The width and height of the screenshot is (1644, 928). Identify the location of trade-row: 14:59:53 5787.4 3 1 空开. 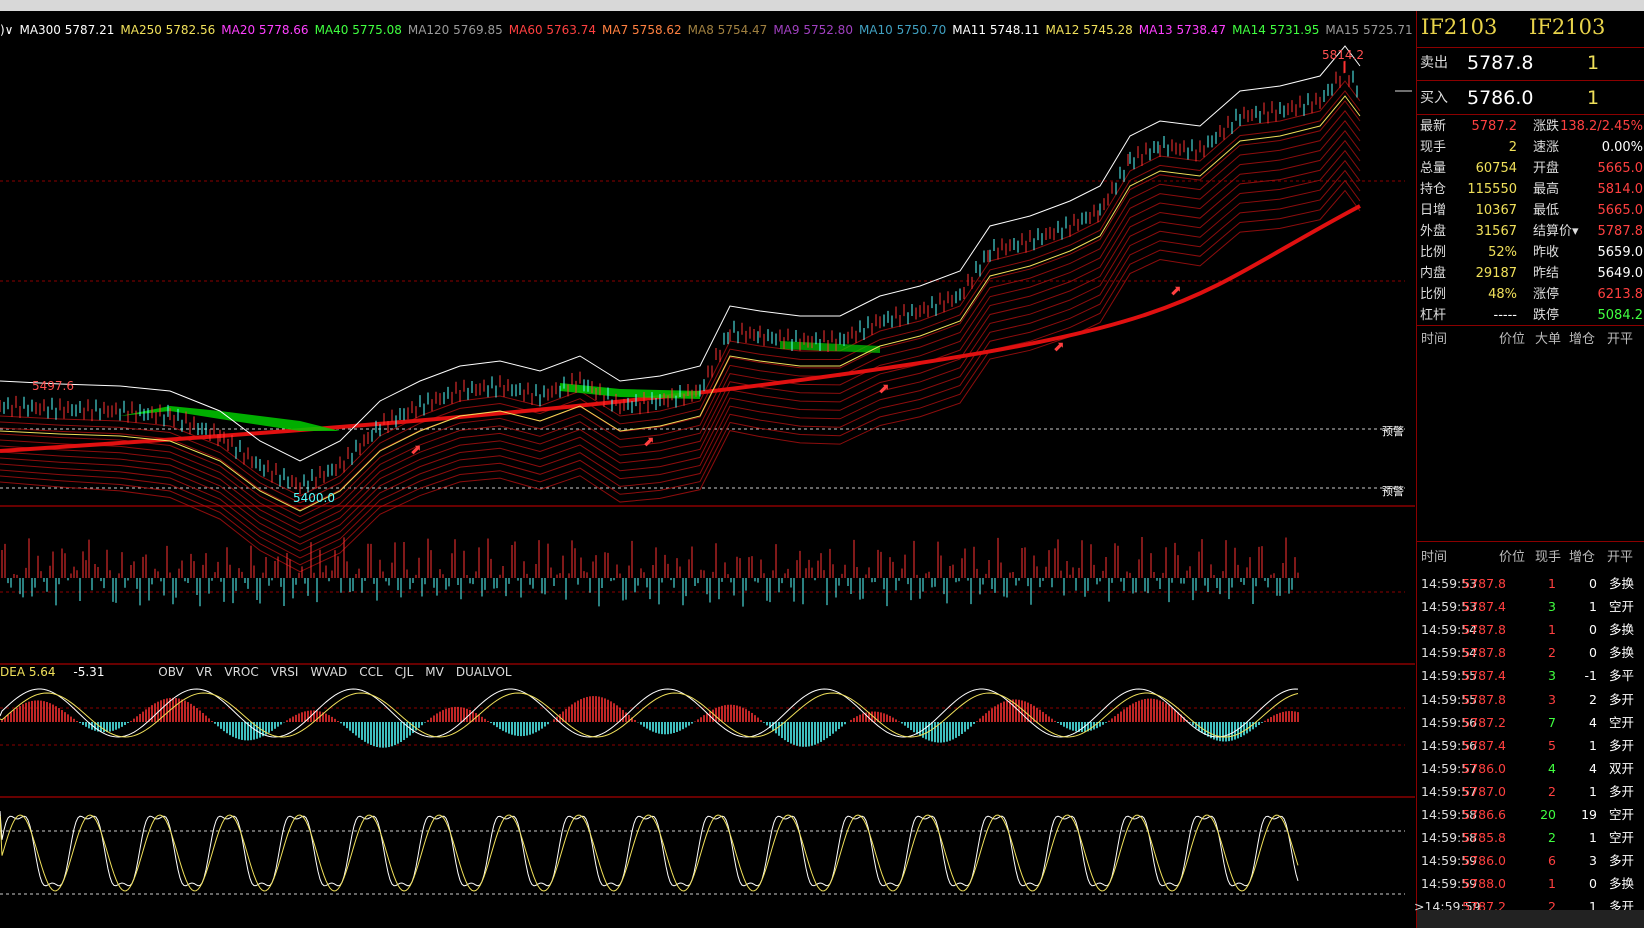
(1530, 607).